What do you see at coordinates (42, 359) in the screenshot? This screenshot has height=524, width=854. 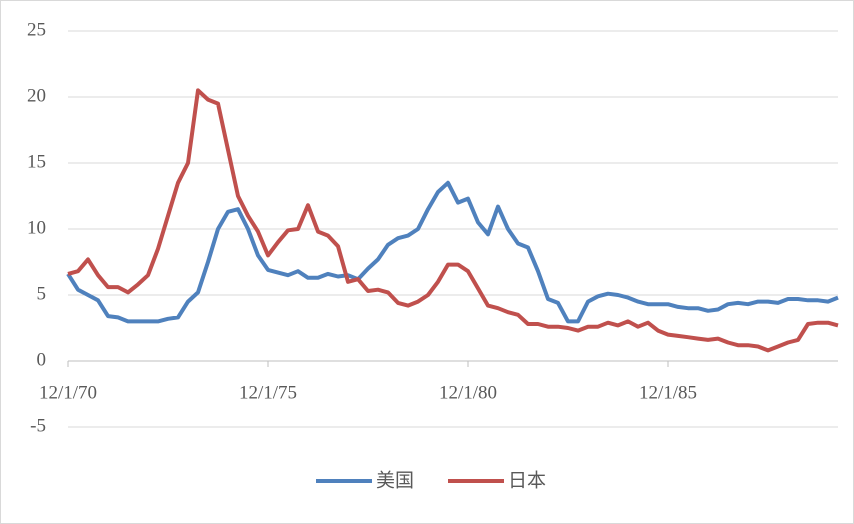 I see `y-tick-label: 0` at bounding box center [42, 359].